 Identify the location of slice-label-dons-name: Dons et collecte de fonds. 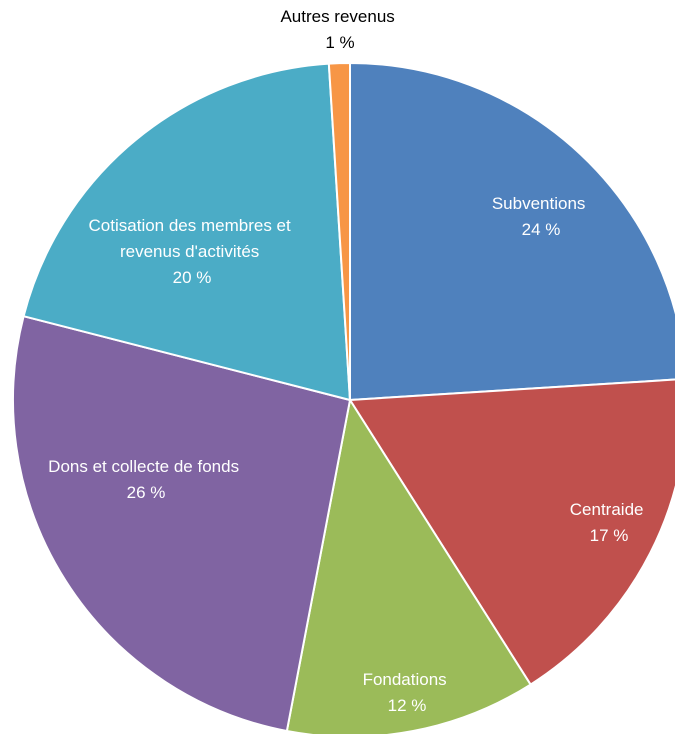
(143, 466).